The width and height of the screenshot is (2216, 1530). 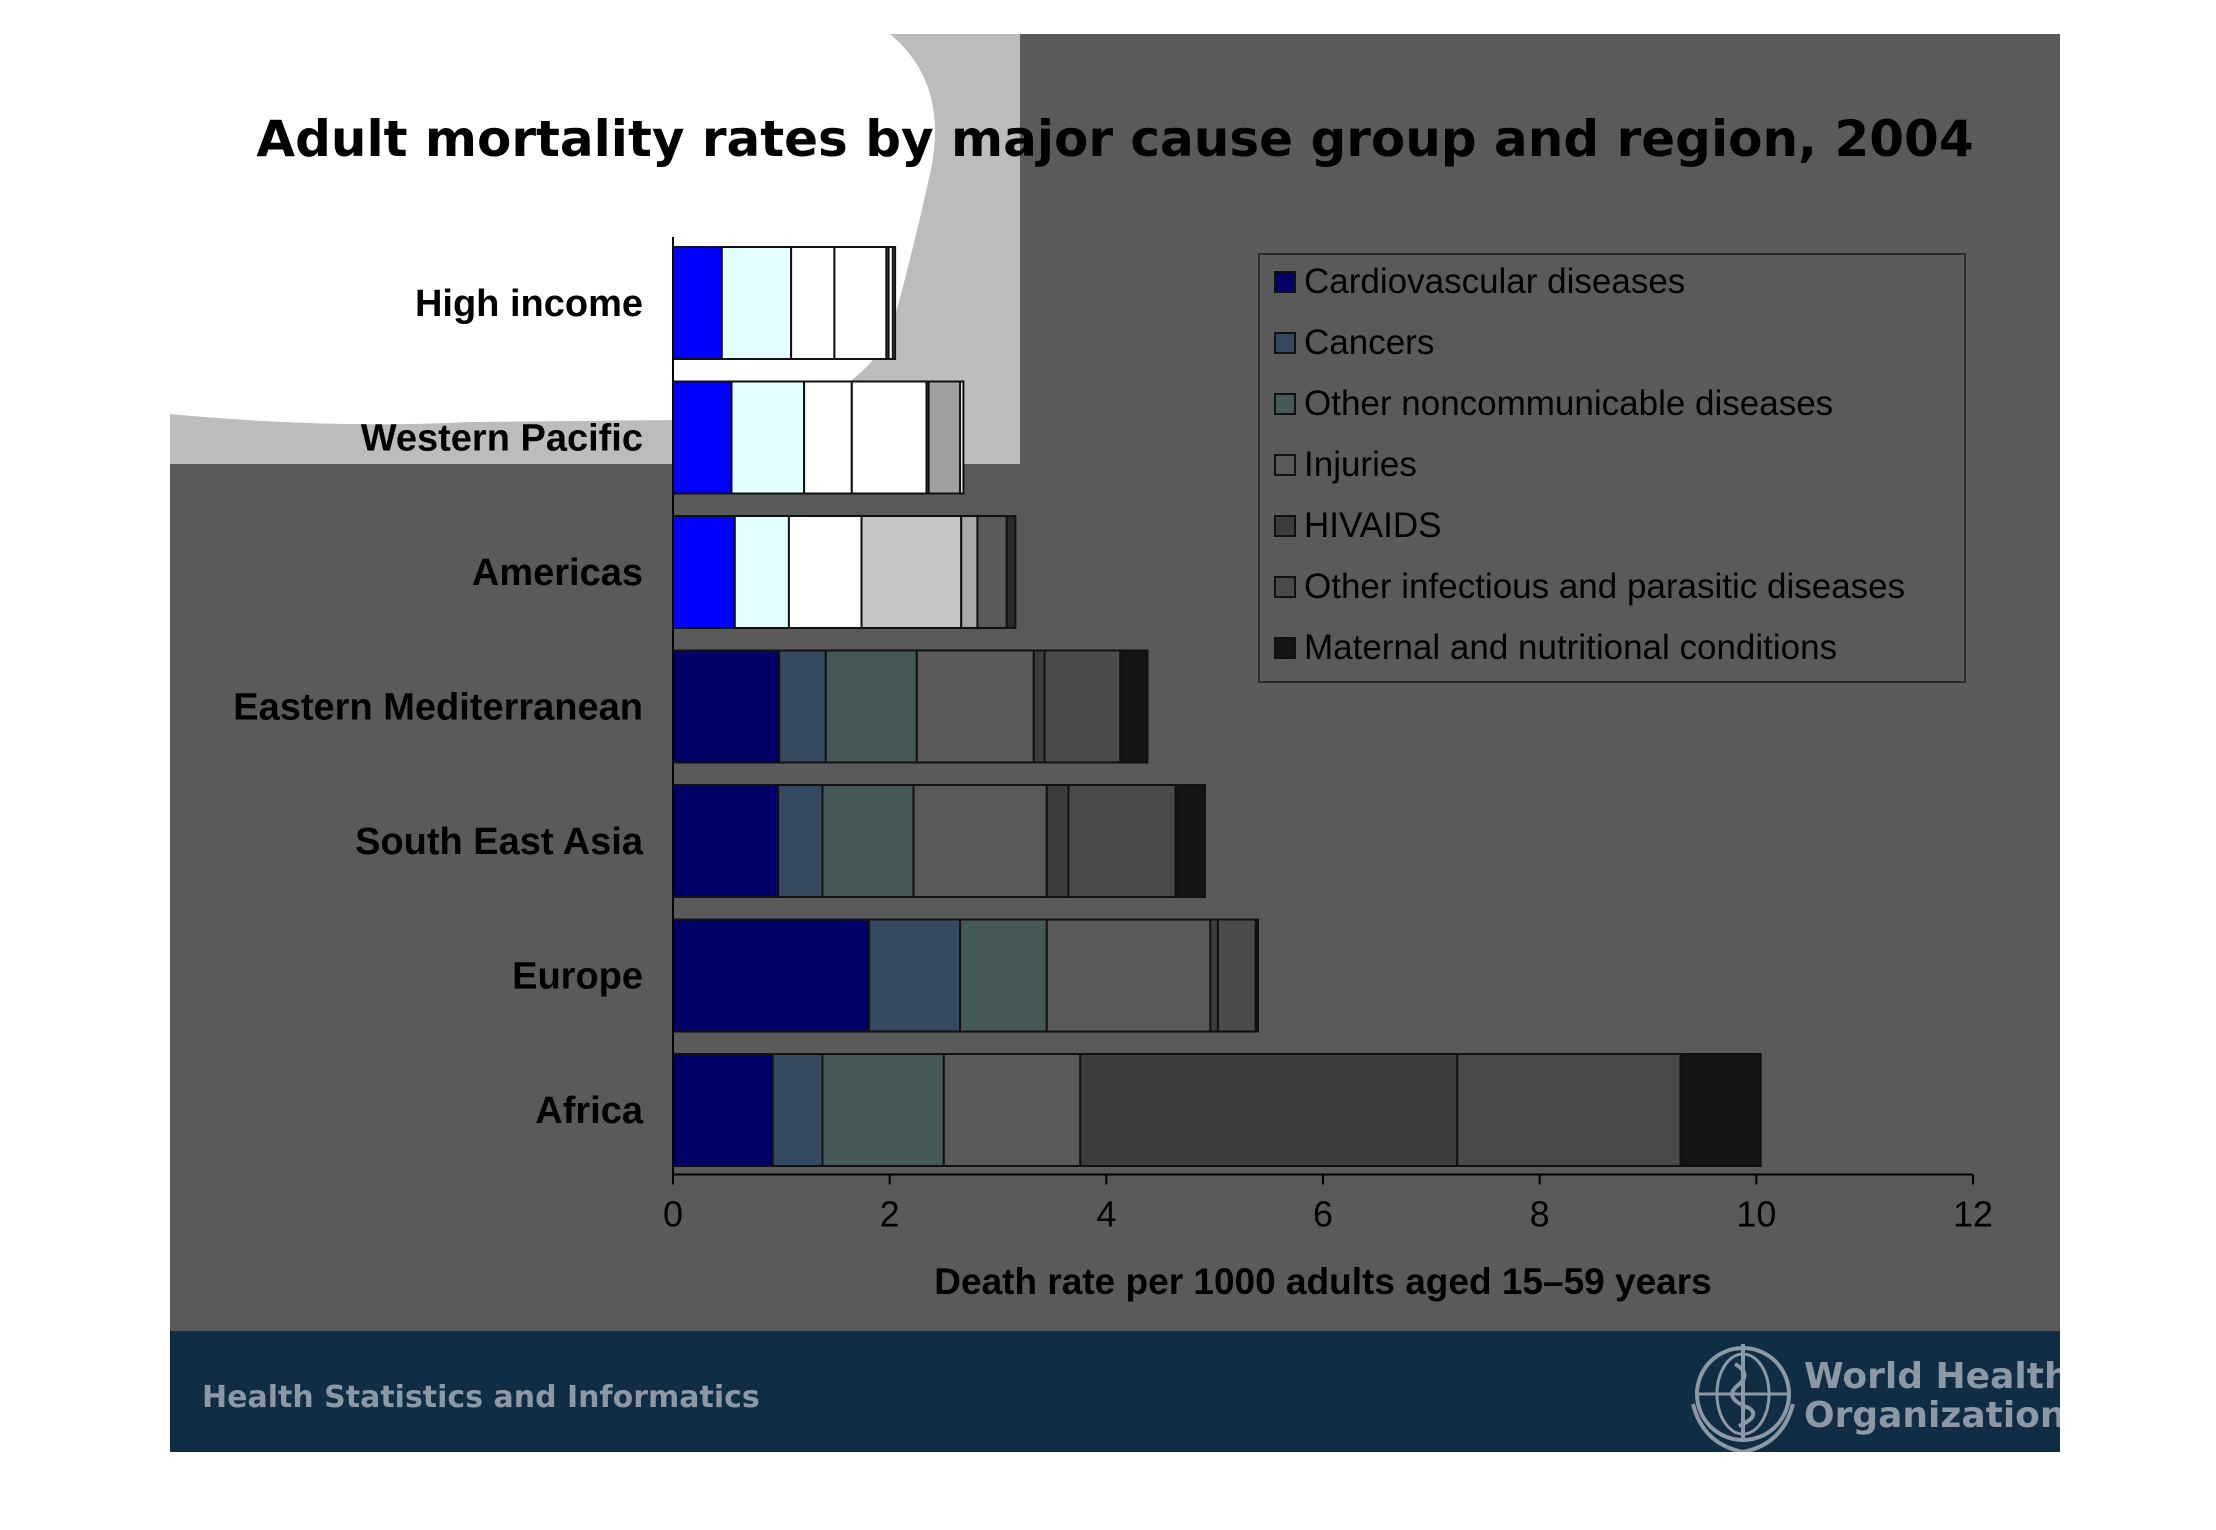 What do you see at coordinates (1106, 1214) in the screenshot?
I see `x-tick-label: 4` at bounding box center [1106, 1214].